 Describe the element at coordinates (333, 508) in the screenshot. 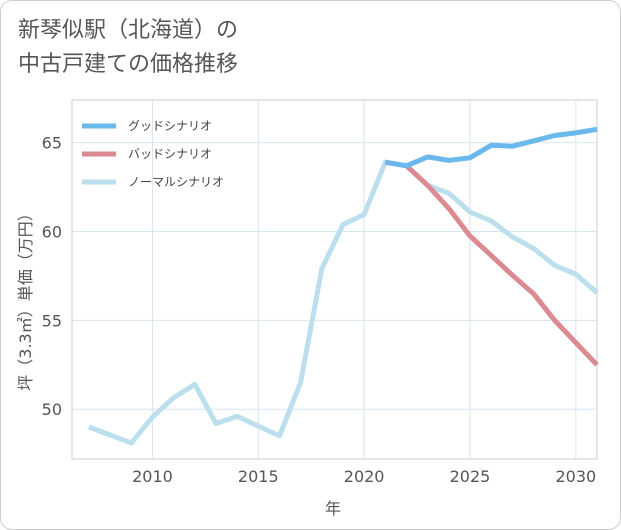

I see `x-axis-label: 年` at that location.